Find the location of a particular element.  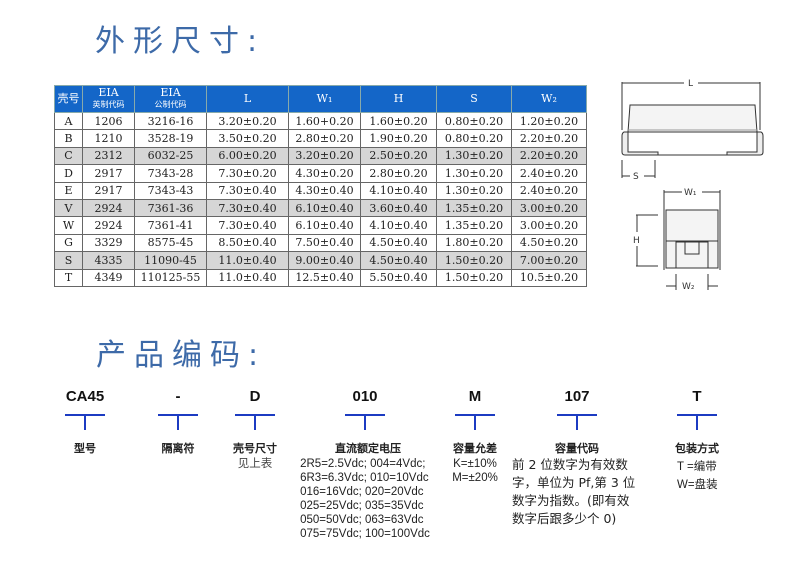

column-header-label: EIA is located at coordinates (108, 92).